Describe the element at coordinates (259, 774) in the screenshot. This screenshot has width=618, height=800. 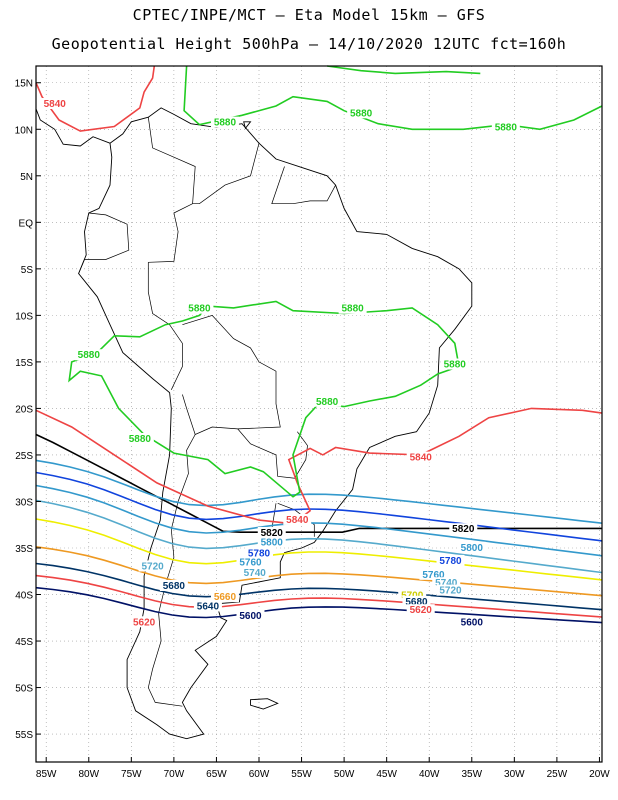
I see `lon-tick-label: 60W` at that location.